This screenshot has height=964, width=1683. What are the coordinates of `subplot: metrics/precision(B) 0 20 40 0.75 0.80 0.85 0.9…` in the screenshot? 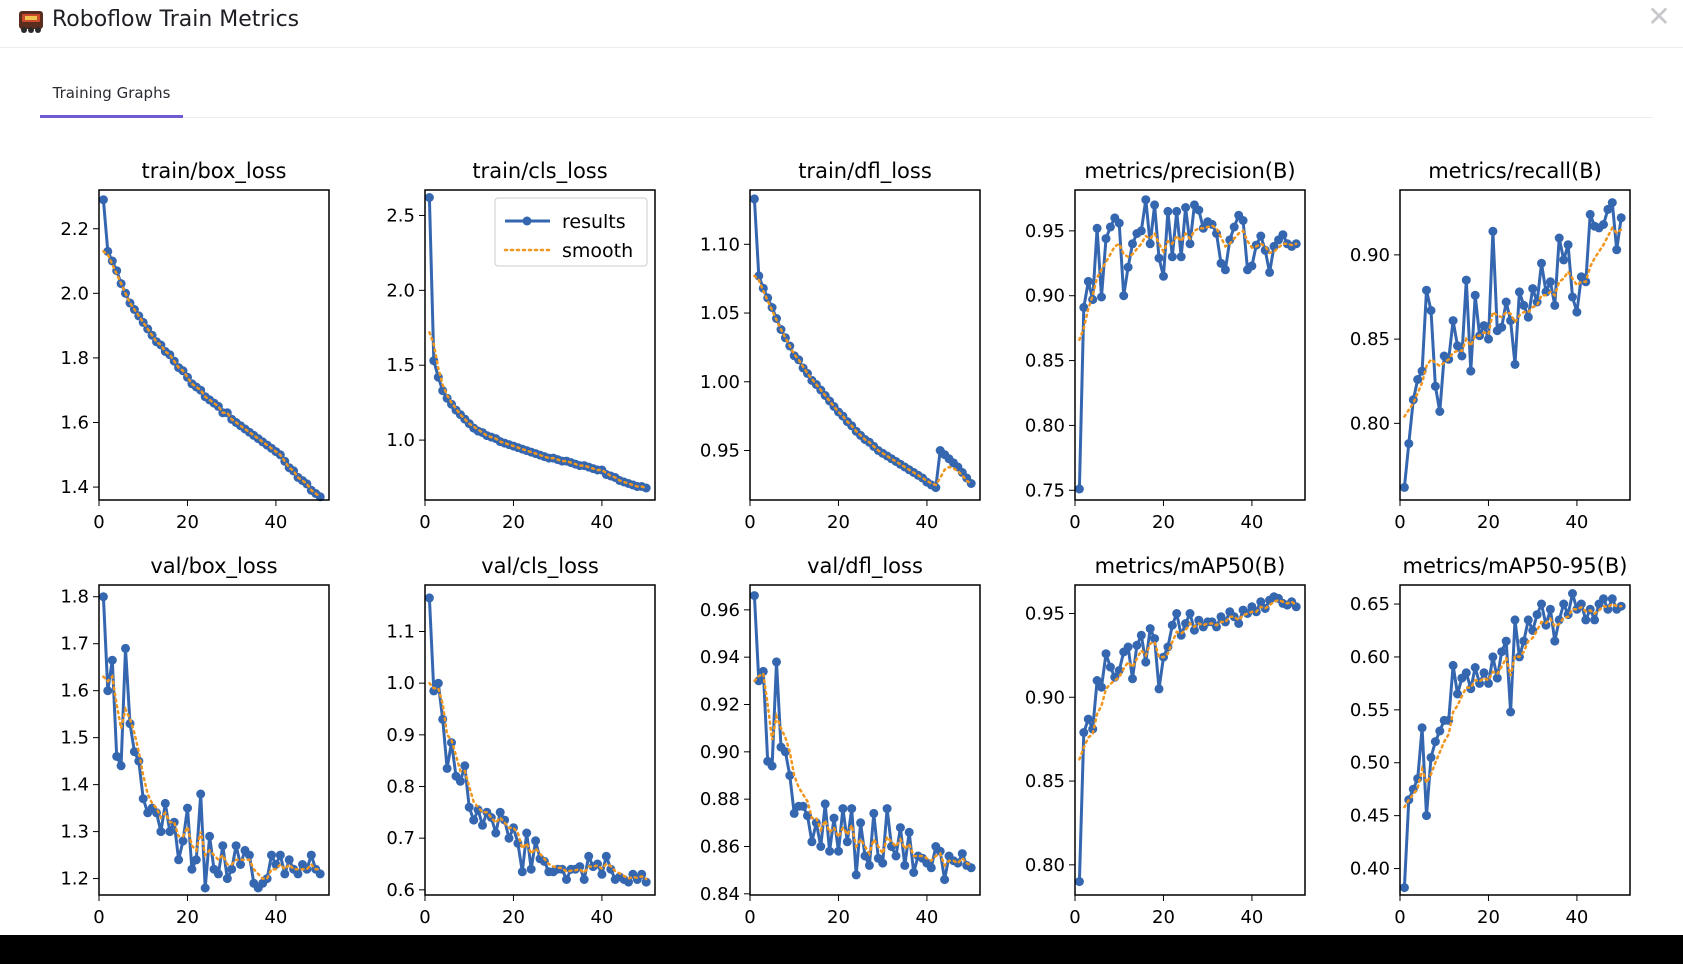 It's located at (1165, 346).